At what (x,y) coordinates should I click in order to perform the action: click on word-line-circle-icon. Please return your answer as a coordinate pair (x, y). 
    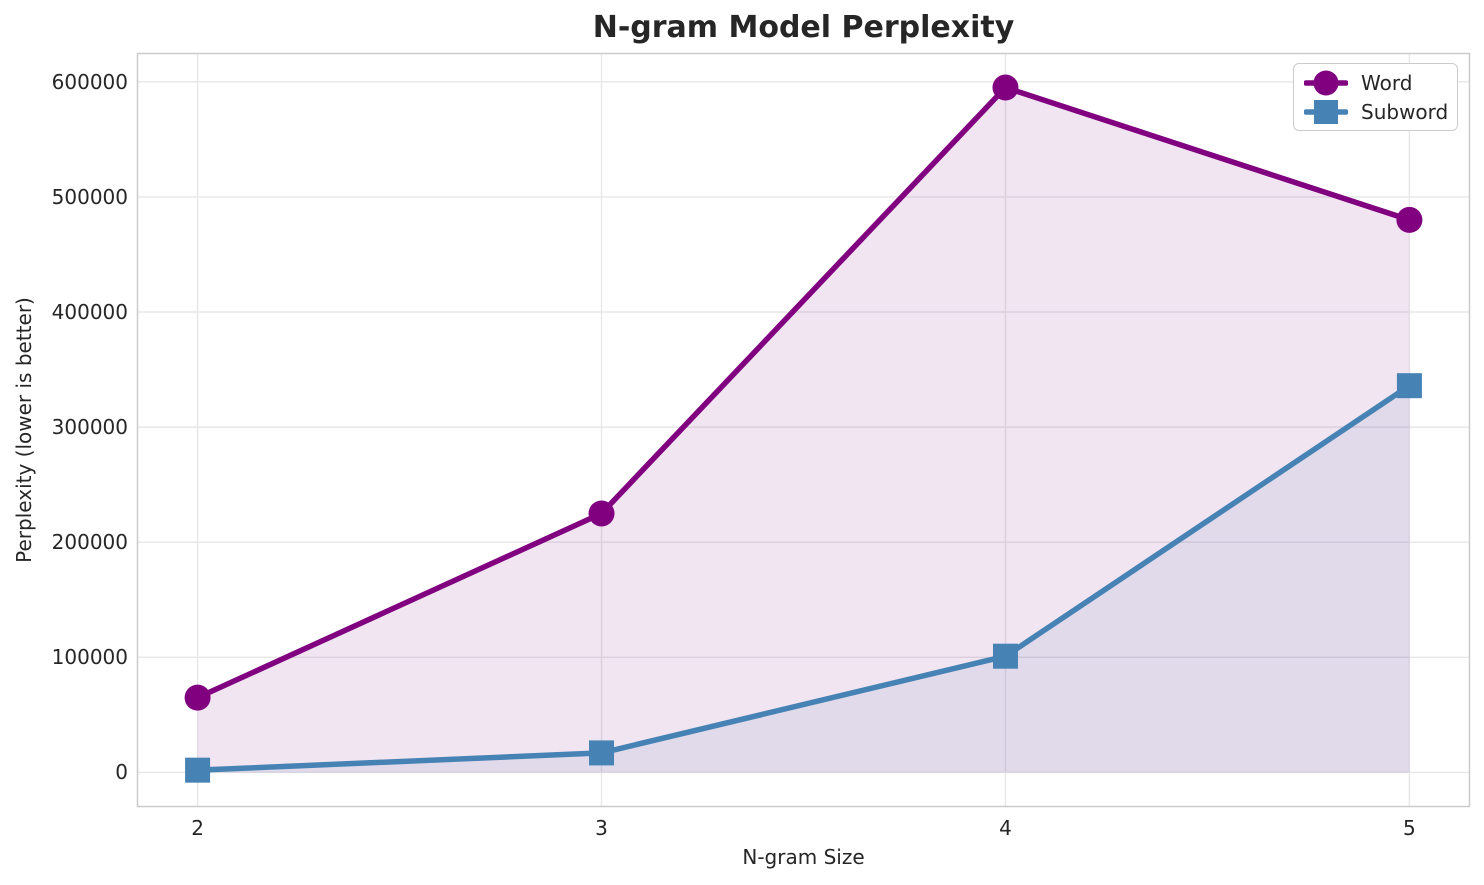
    Looking at the image, I should click on (1326, 82).